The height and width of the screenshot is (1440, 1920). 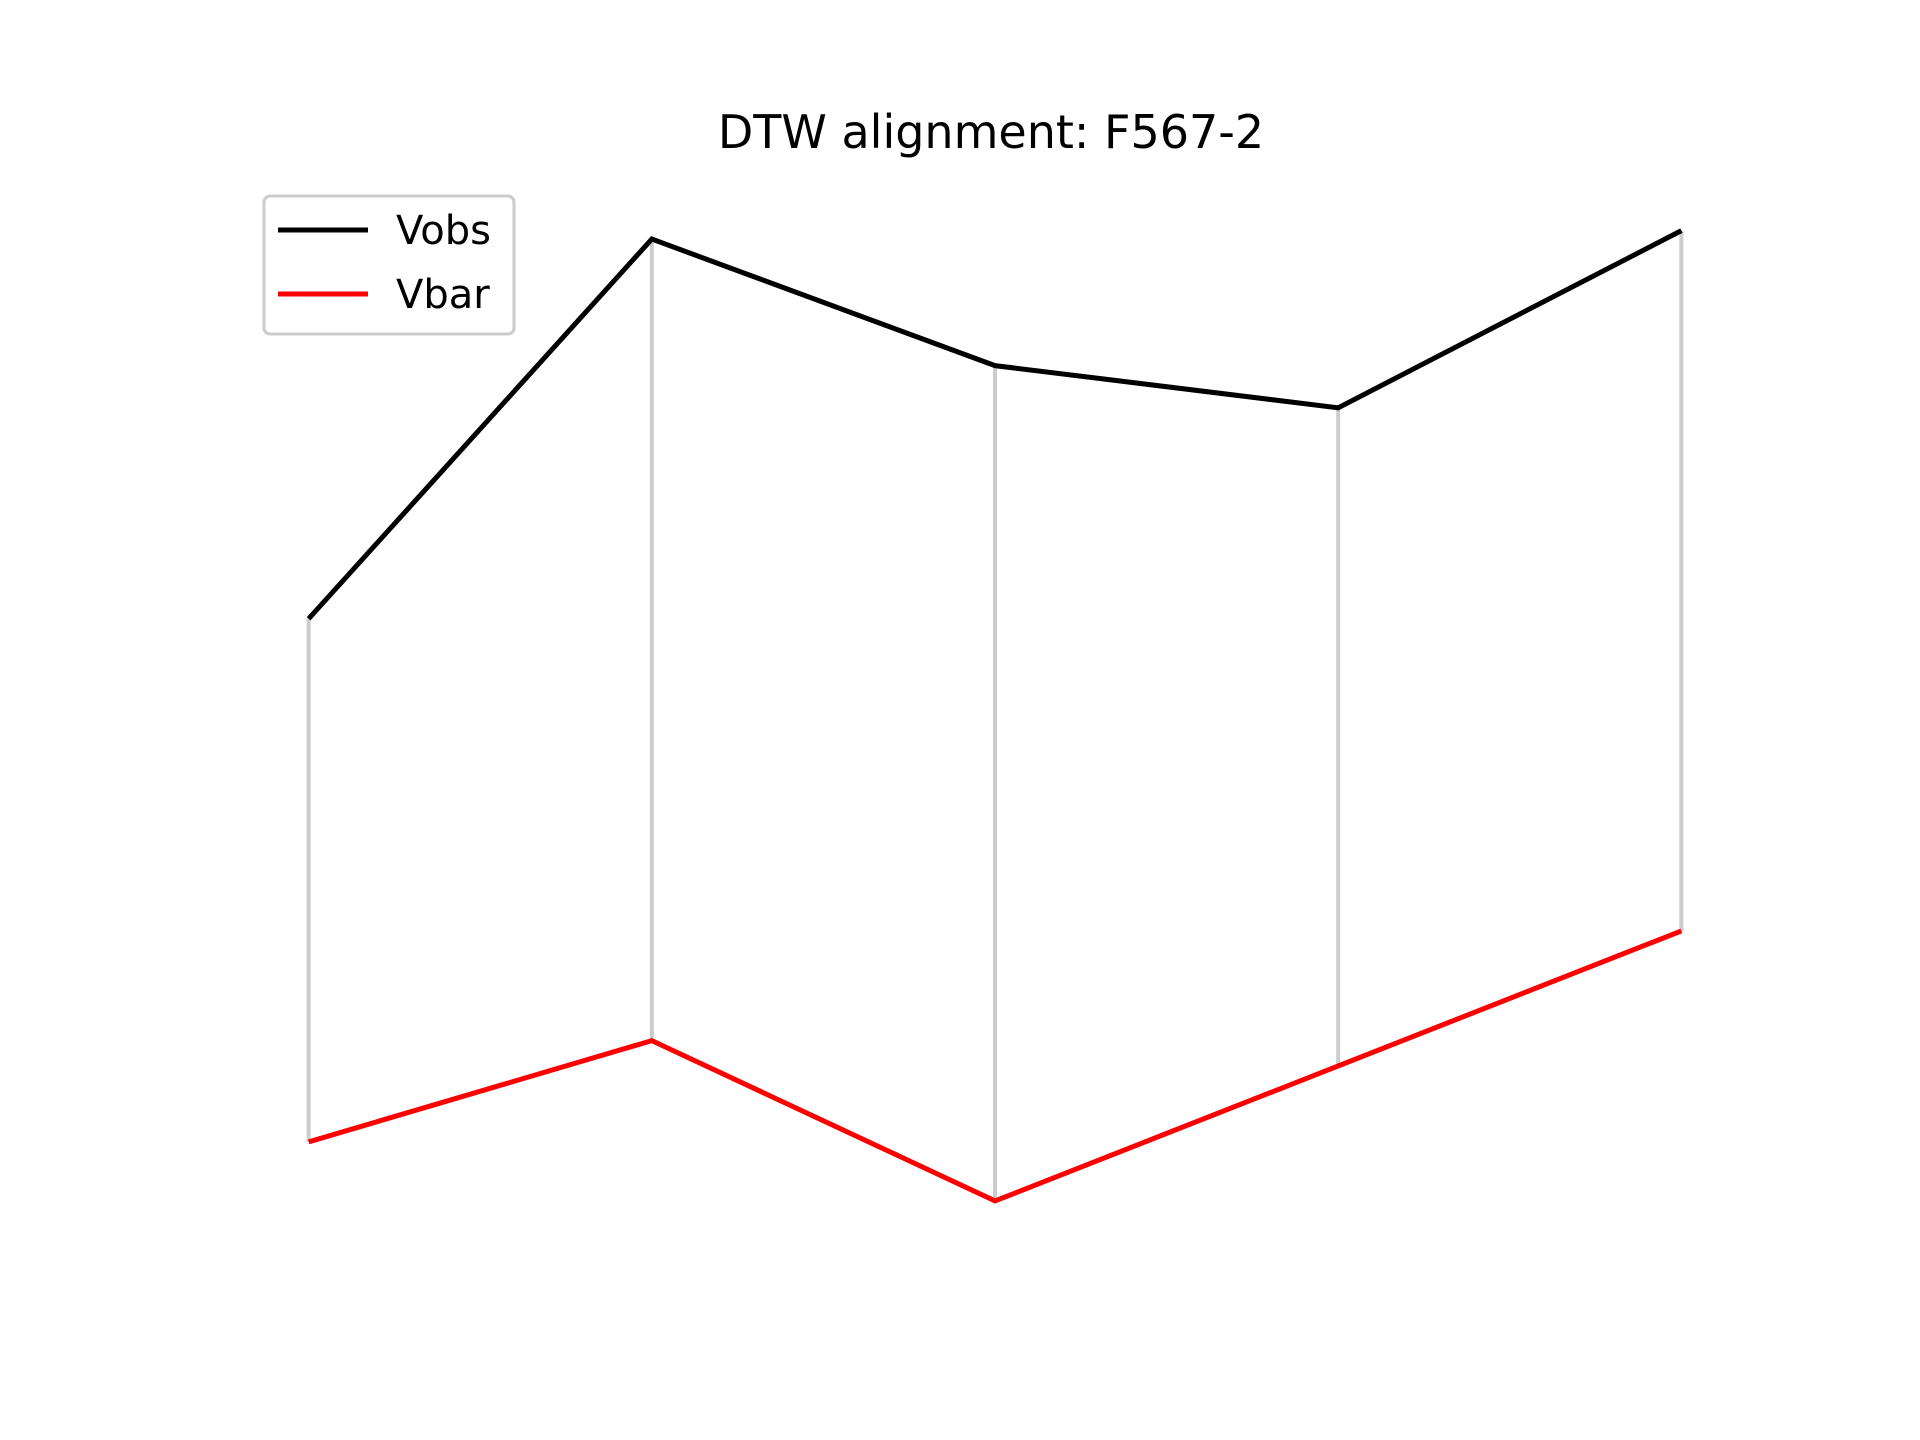 What do you see at coordinates (389, 265) in the screenshot?
I see `legend: Vobs Vbar` at bounding box center [389, 265].